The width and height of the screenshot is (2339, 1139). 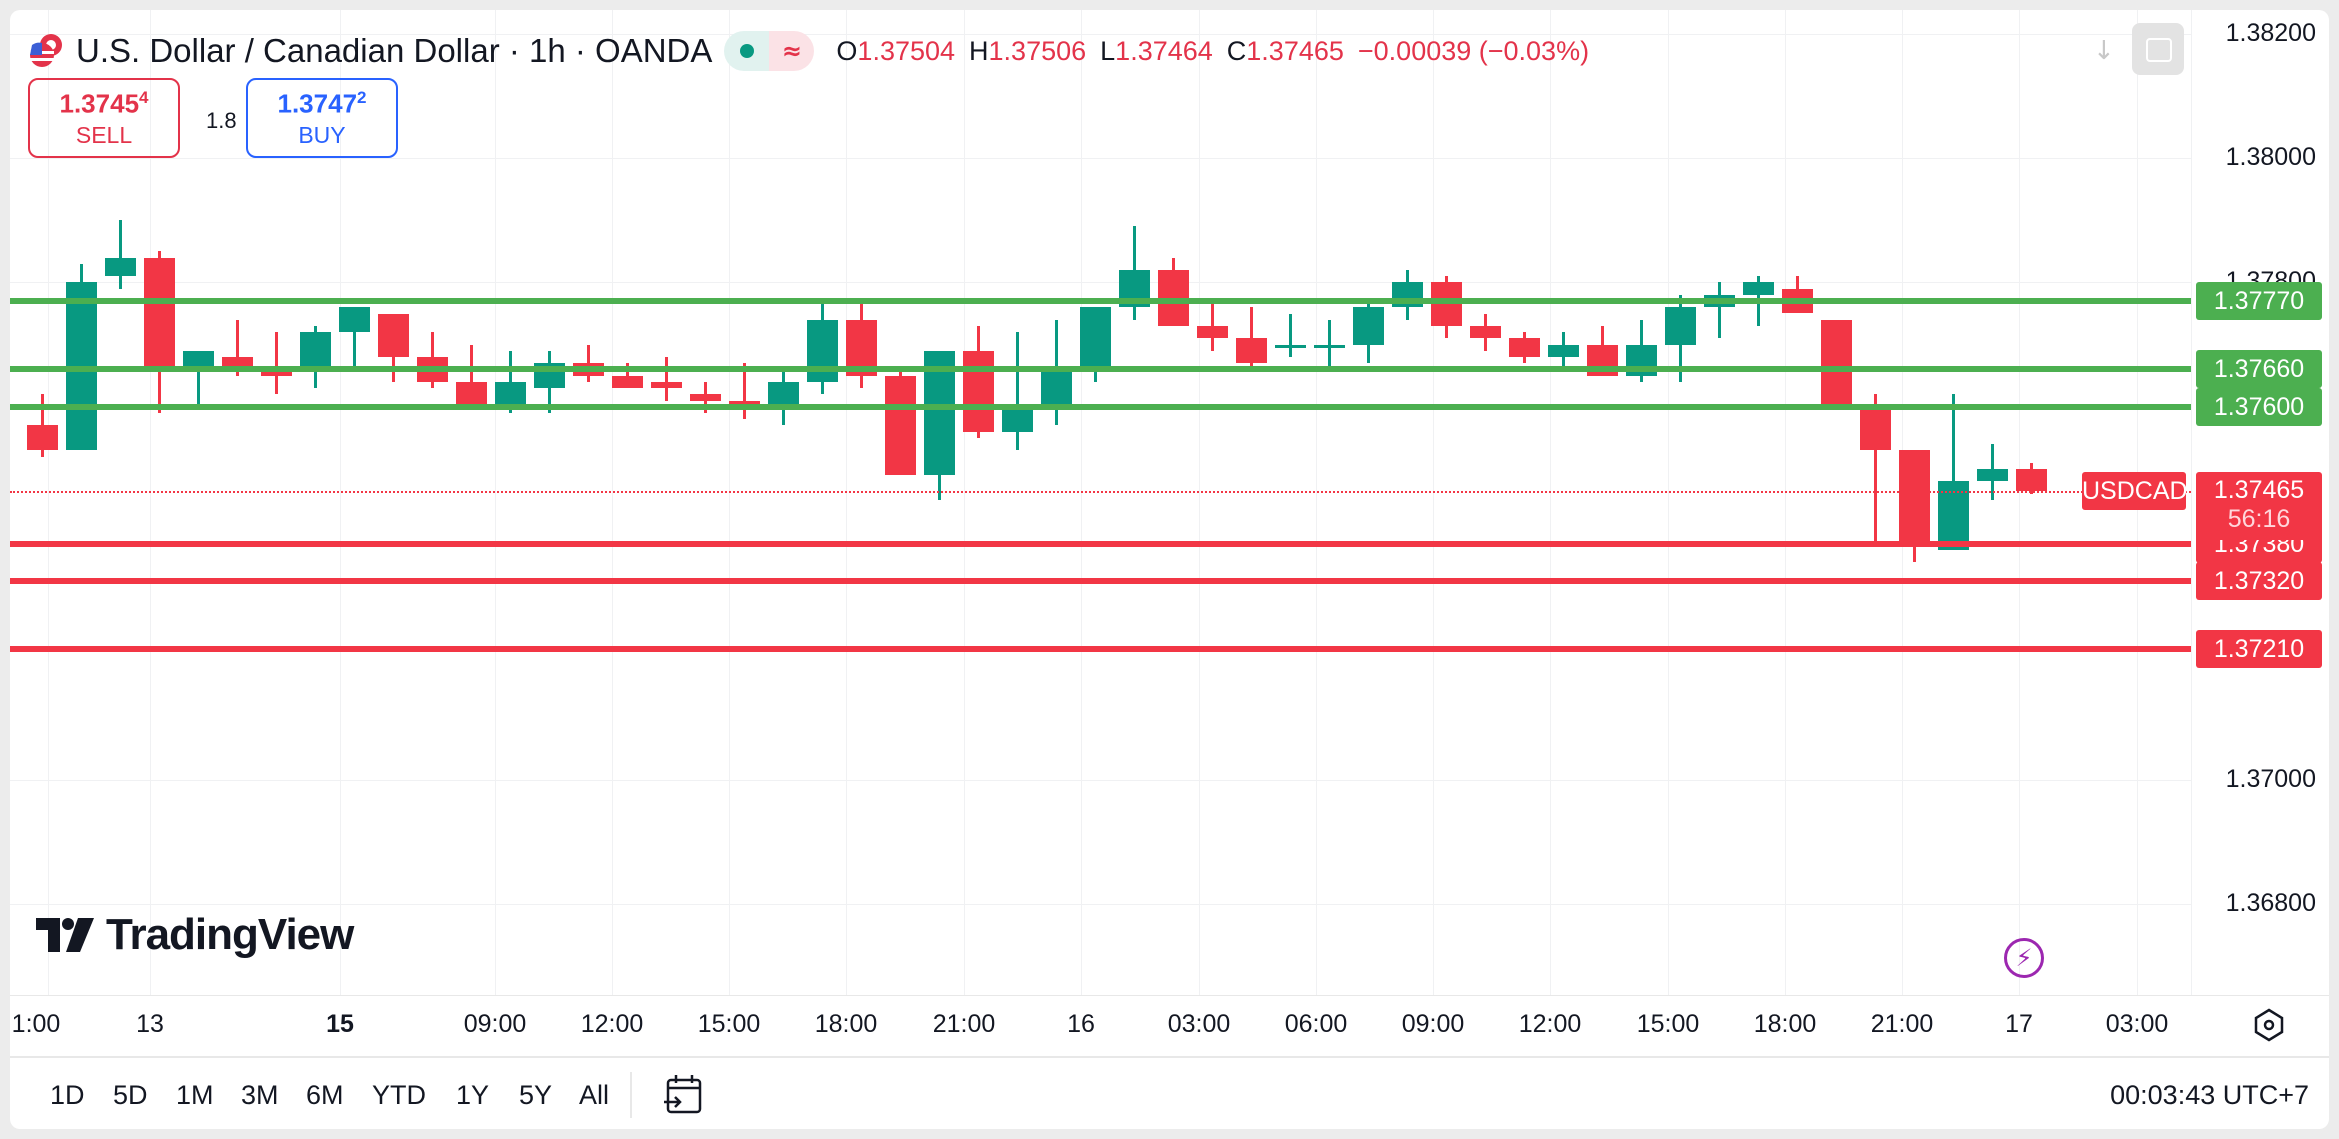 I want to click on high-label: H, so click(x=979, y=50).